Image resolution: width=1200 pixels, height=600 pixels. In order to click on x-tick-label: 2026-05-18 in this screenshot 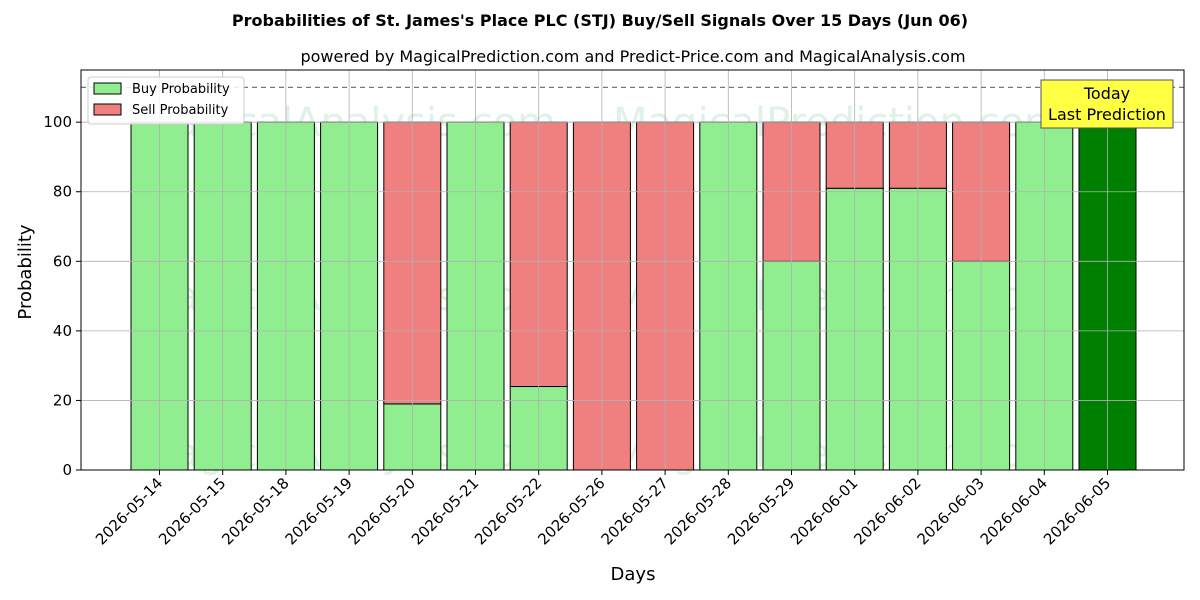, I will do `click(255, 511)`.